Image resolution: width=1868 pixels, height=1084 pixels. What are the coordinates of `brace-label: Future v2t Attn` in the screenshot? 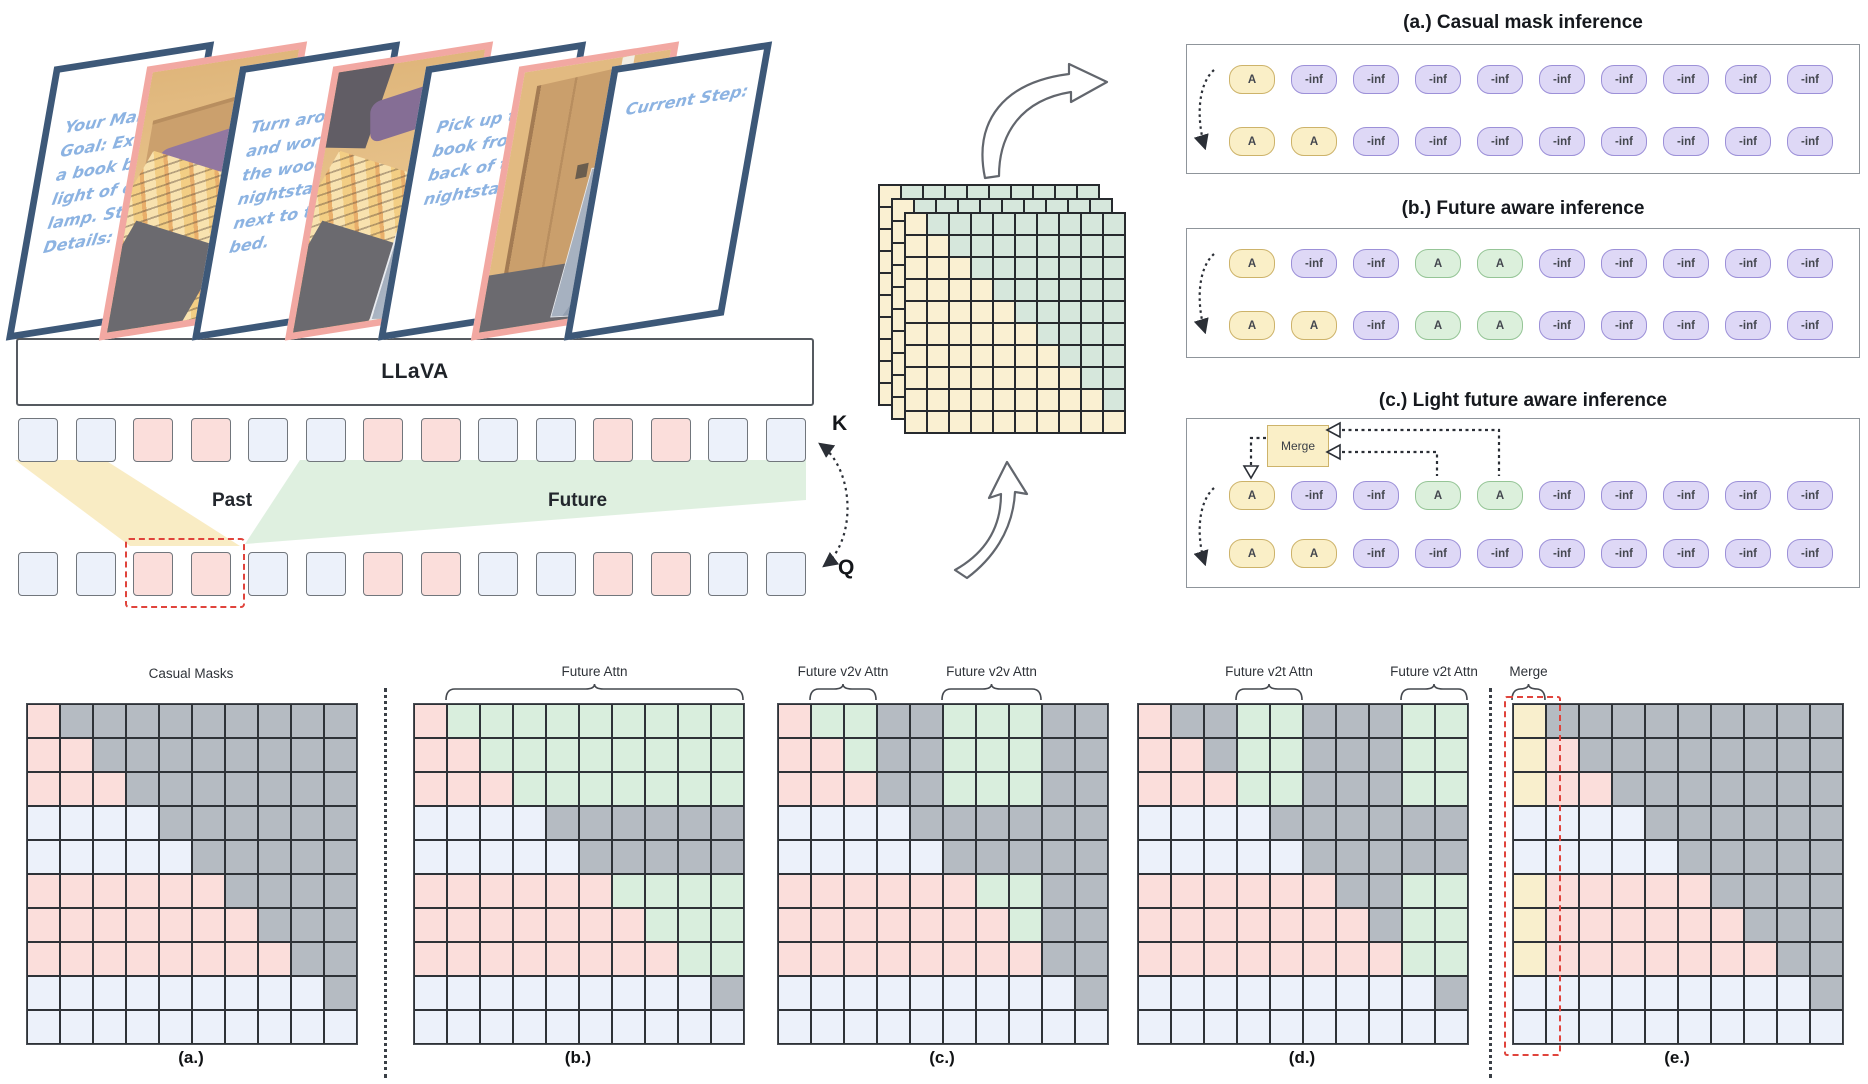 It's located at (1269, 671).